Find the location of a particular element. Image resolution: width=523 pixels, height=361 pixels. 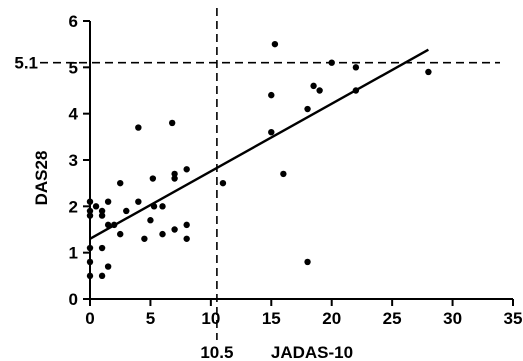

x-tick-label: 25 is located at coordinates (392, 318).